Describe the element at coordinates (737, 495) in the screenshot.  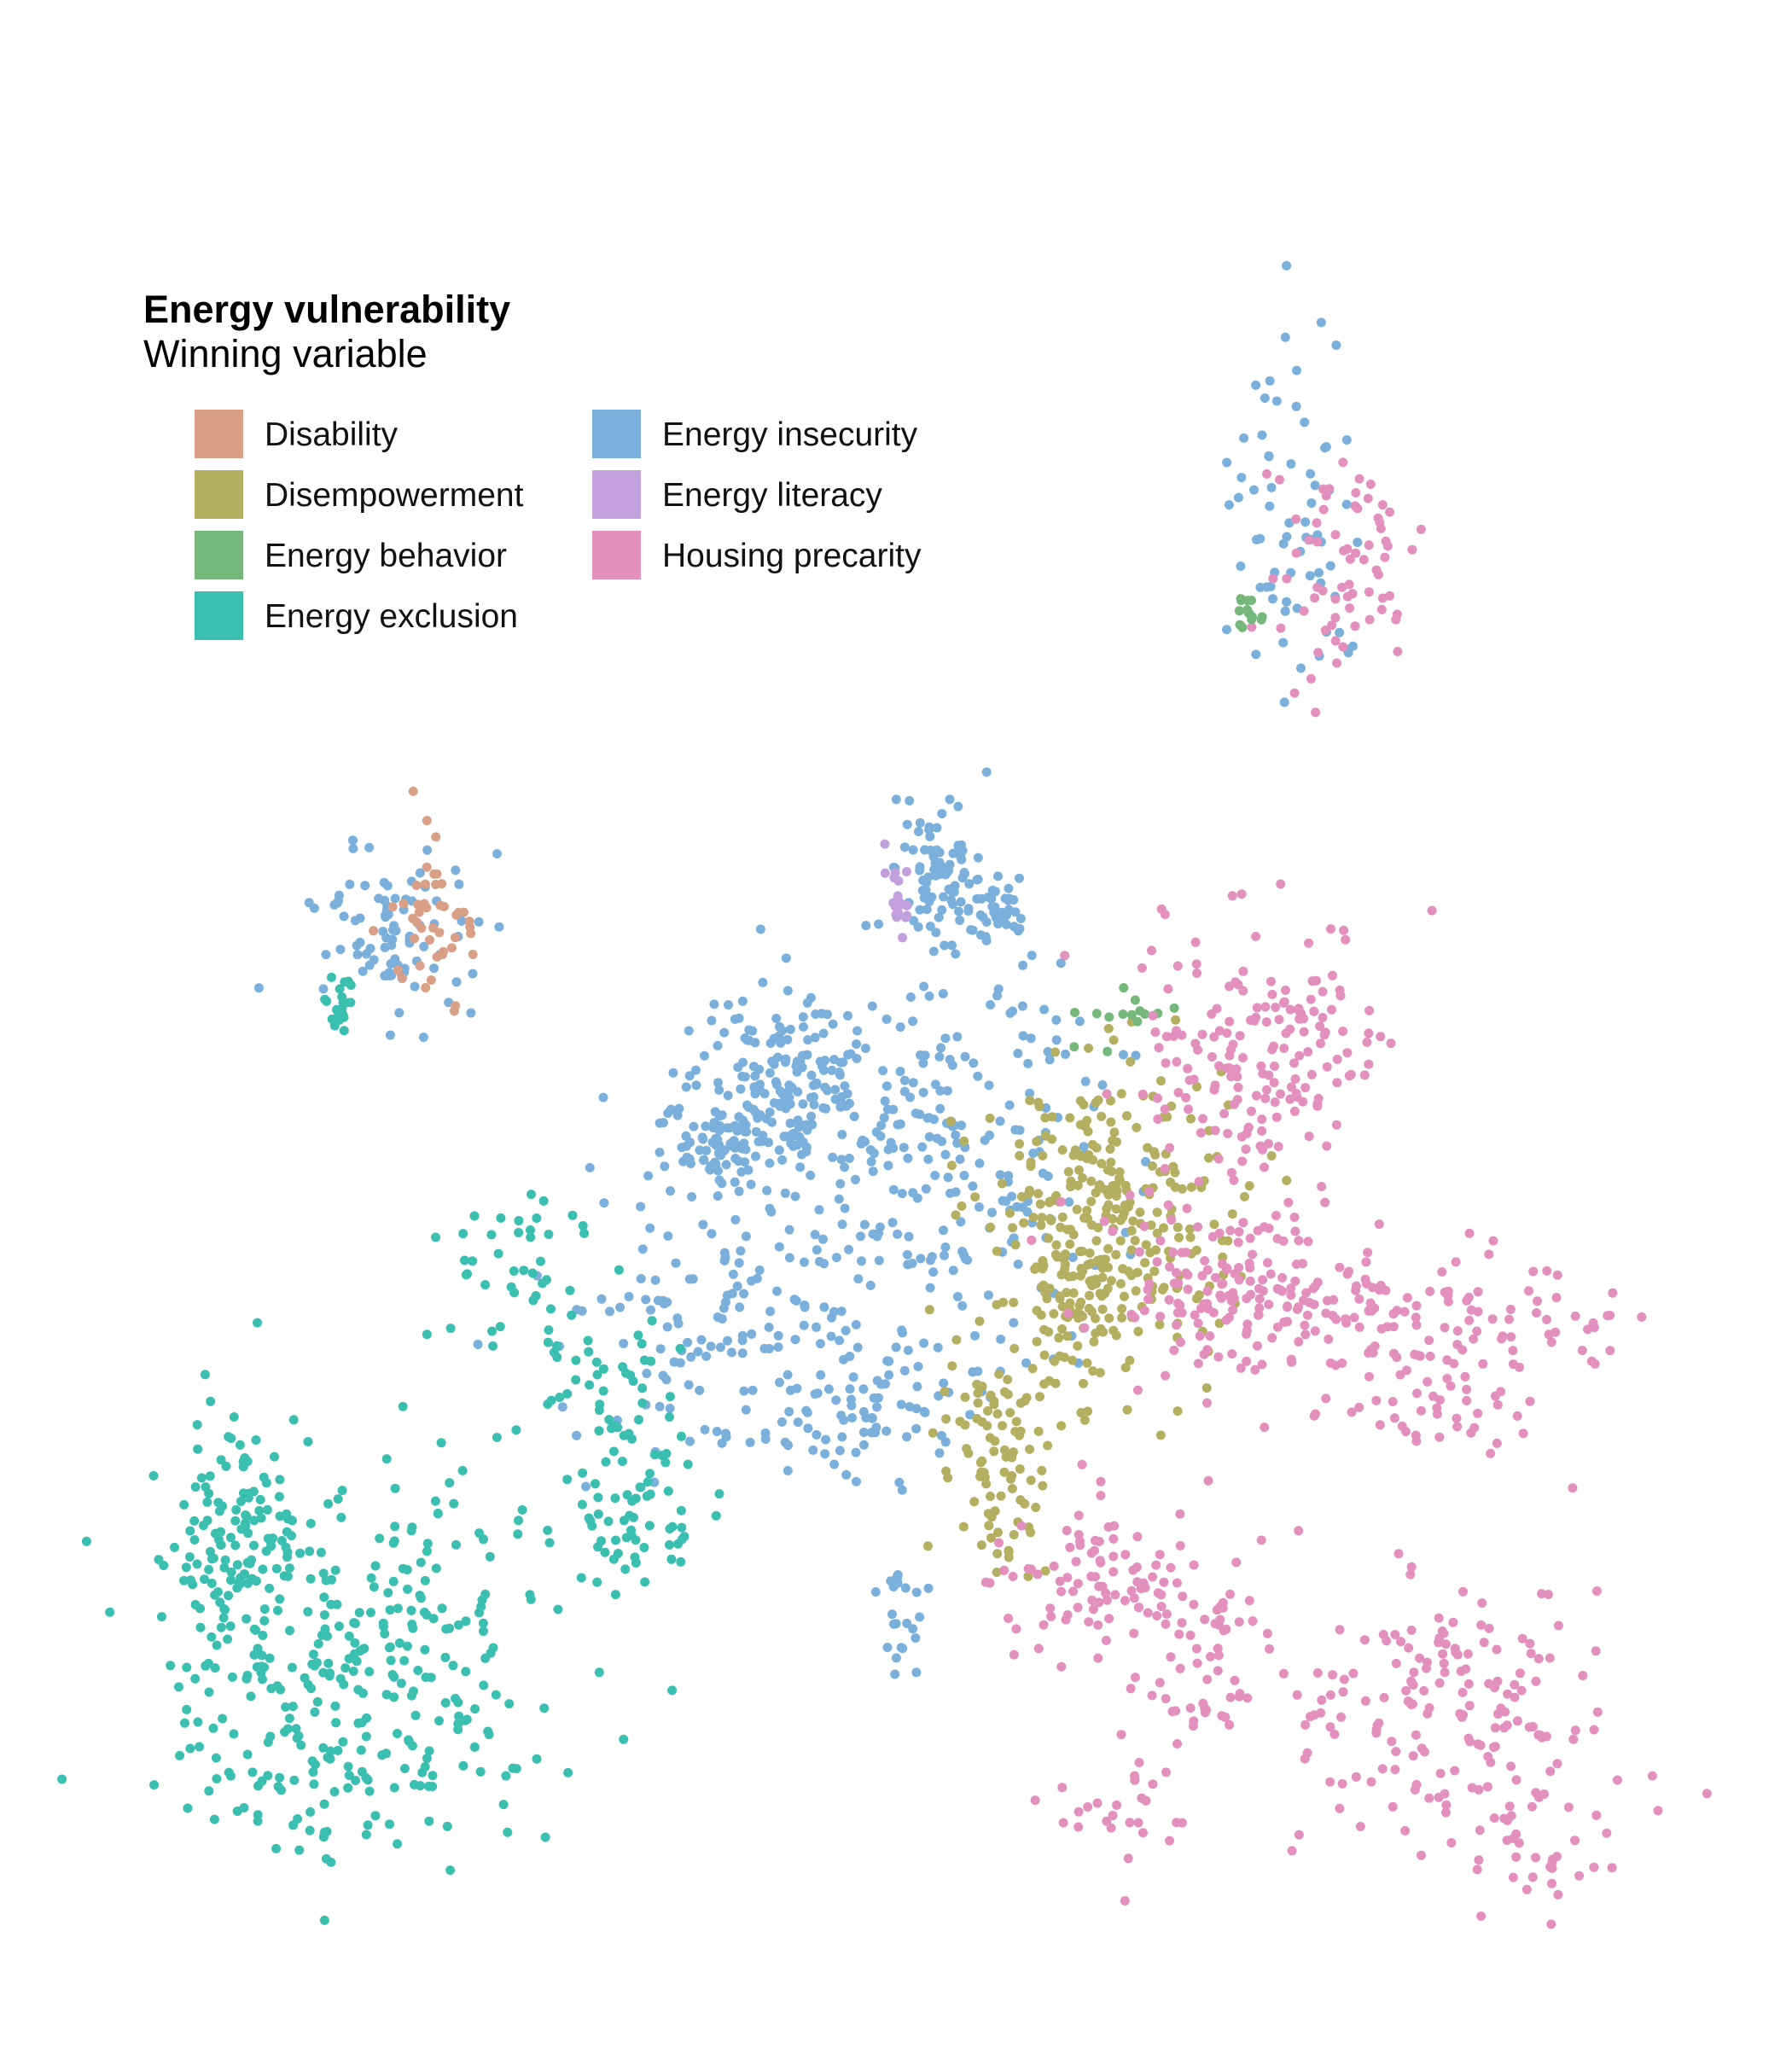
I see `legend-item-energy-literacy: Energy literacy` at that location.